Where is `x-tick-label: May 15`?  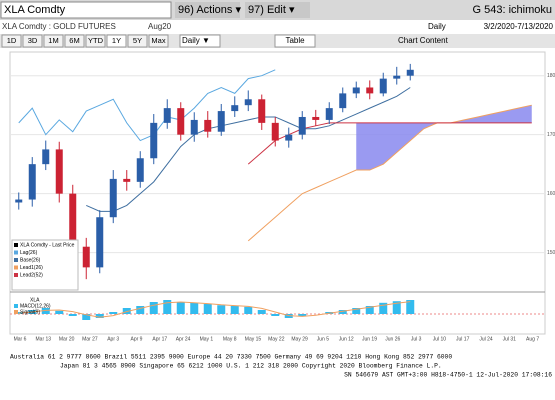
x-tick-label: May 15 is located at coordinates (253, 339).